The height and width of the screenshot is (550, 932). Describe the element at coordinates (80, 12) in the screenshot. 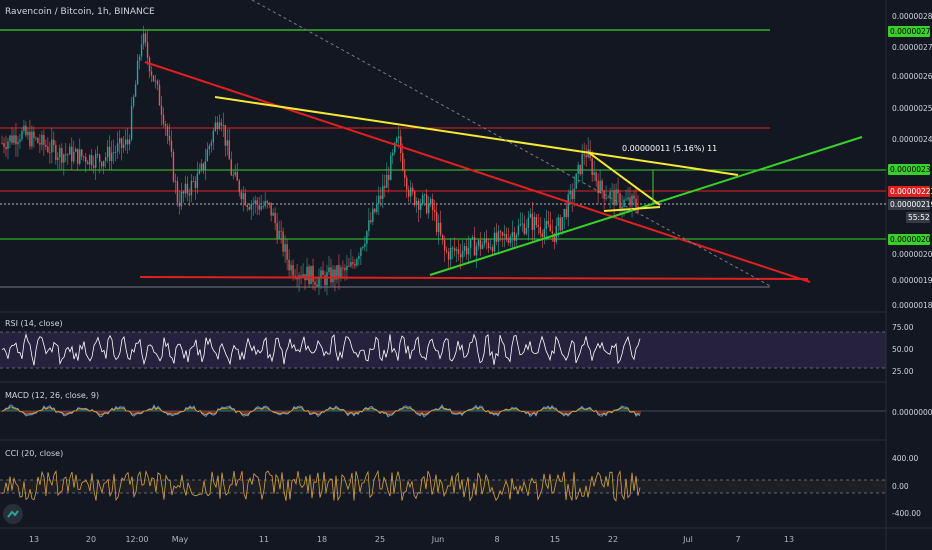

I see `symbol-title: Ravencoin / Bitcoin, 1h, BINANCE` at that location.